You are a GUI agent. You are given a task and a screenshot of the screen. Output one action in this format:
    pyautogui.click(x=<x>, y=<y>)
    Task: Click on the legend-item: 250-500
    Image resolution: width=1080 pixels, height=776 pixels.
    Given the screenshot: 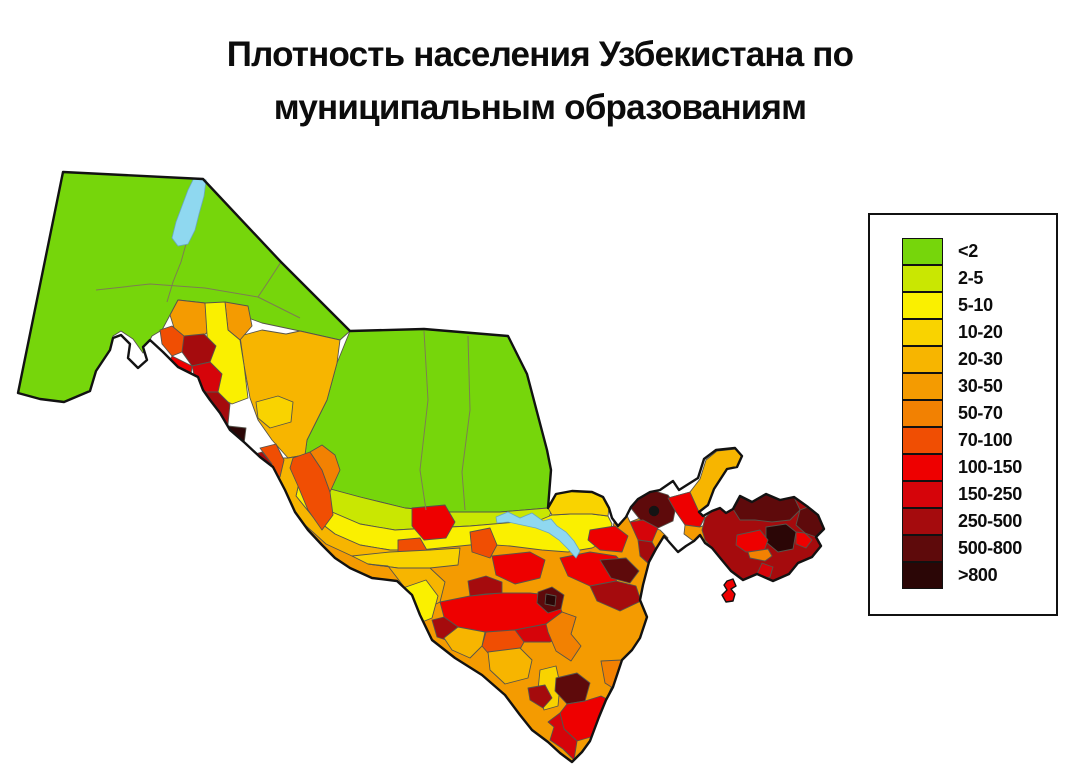 What is the action you would take?
    pyautogui.click(x=979, y=521)
    